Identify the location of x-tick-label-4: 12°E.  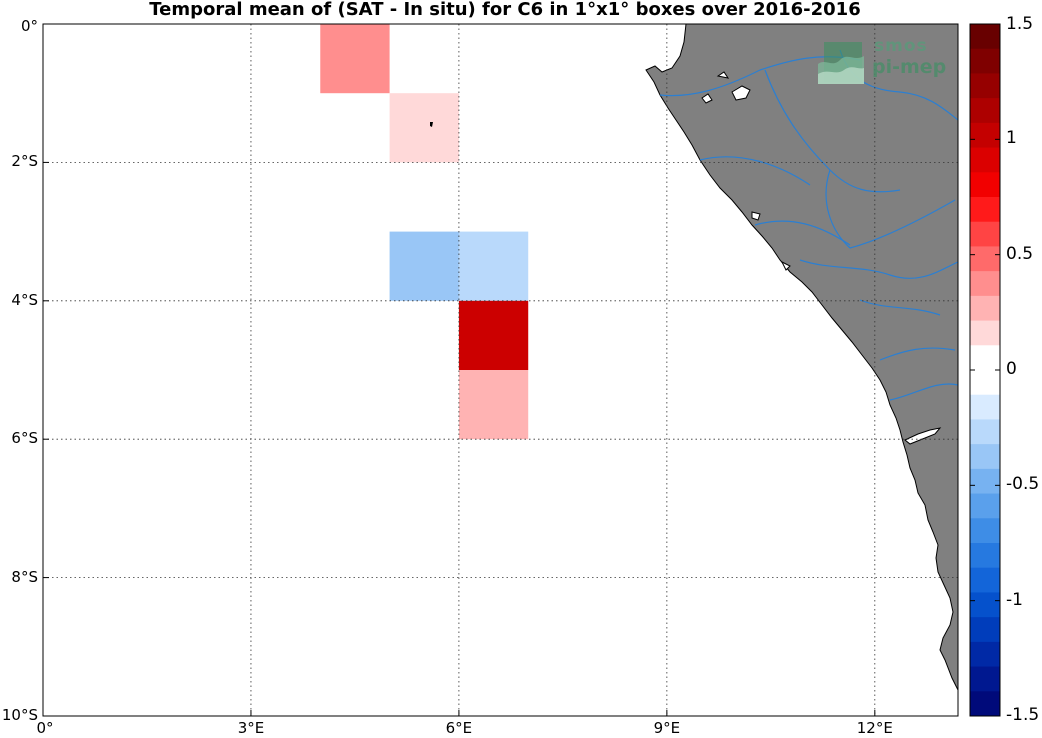
(874, 728).